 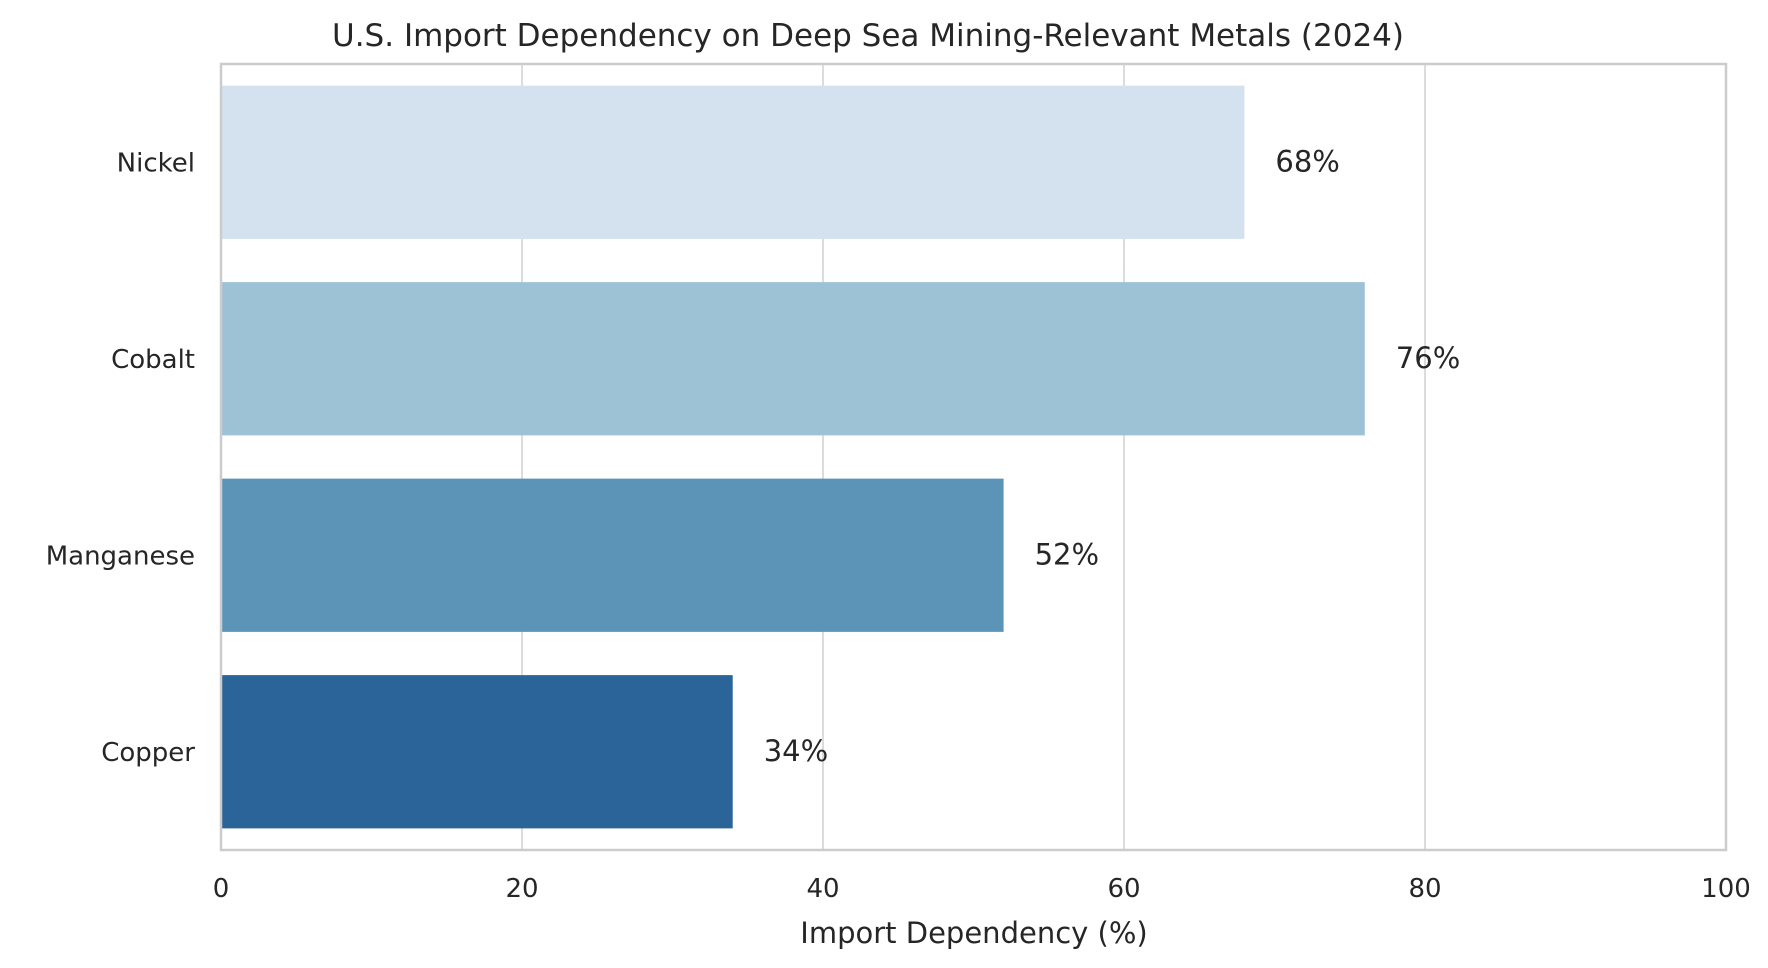 What do you see at coordinates (1067, 554) in the screenshot?
I see `data-label: 52%` at bounding box center [1067, 554].